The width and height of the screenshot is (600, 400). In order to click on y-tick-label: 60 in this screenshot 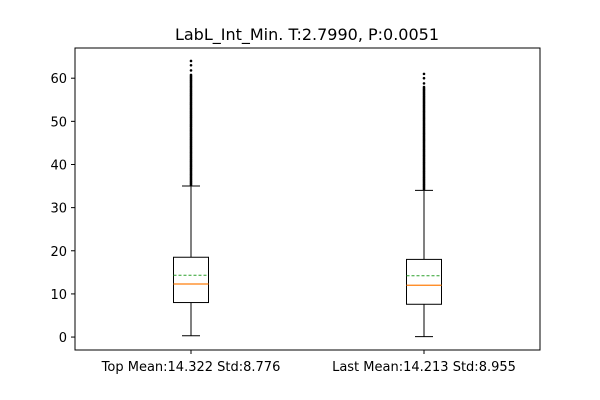, I will do `click(58, 79)`.